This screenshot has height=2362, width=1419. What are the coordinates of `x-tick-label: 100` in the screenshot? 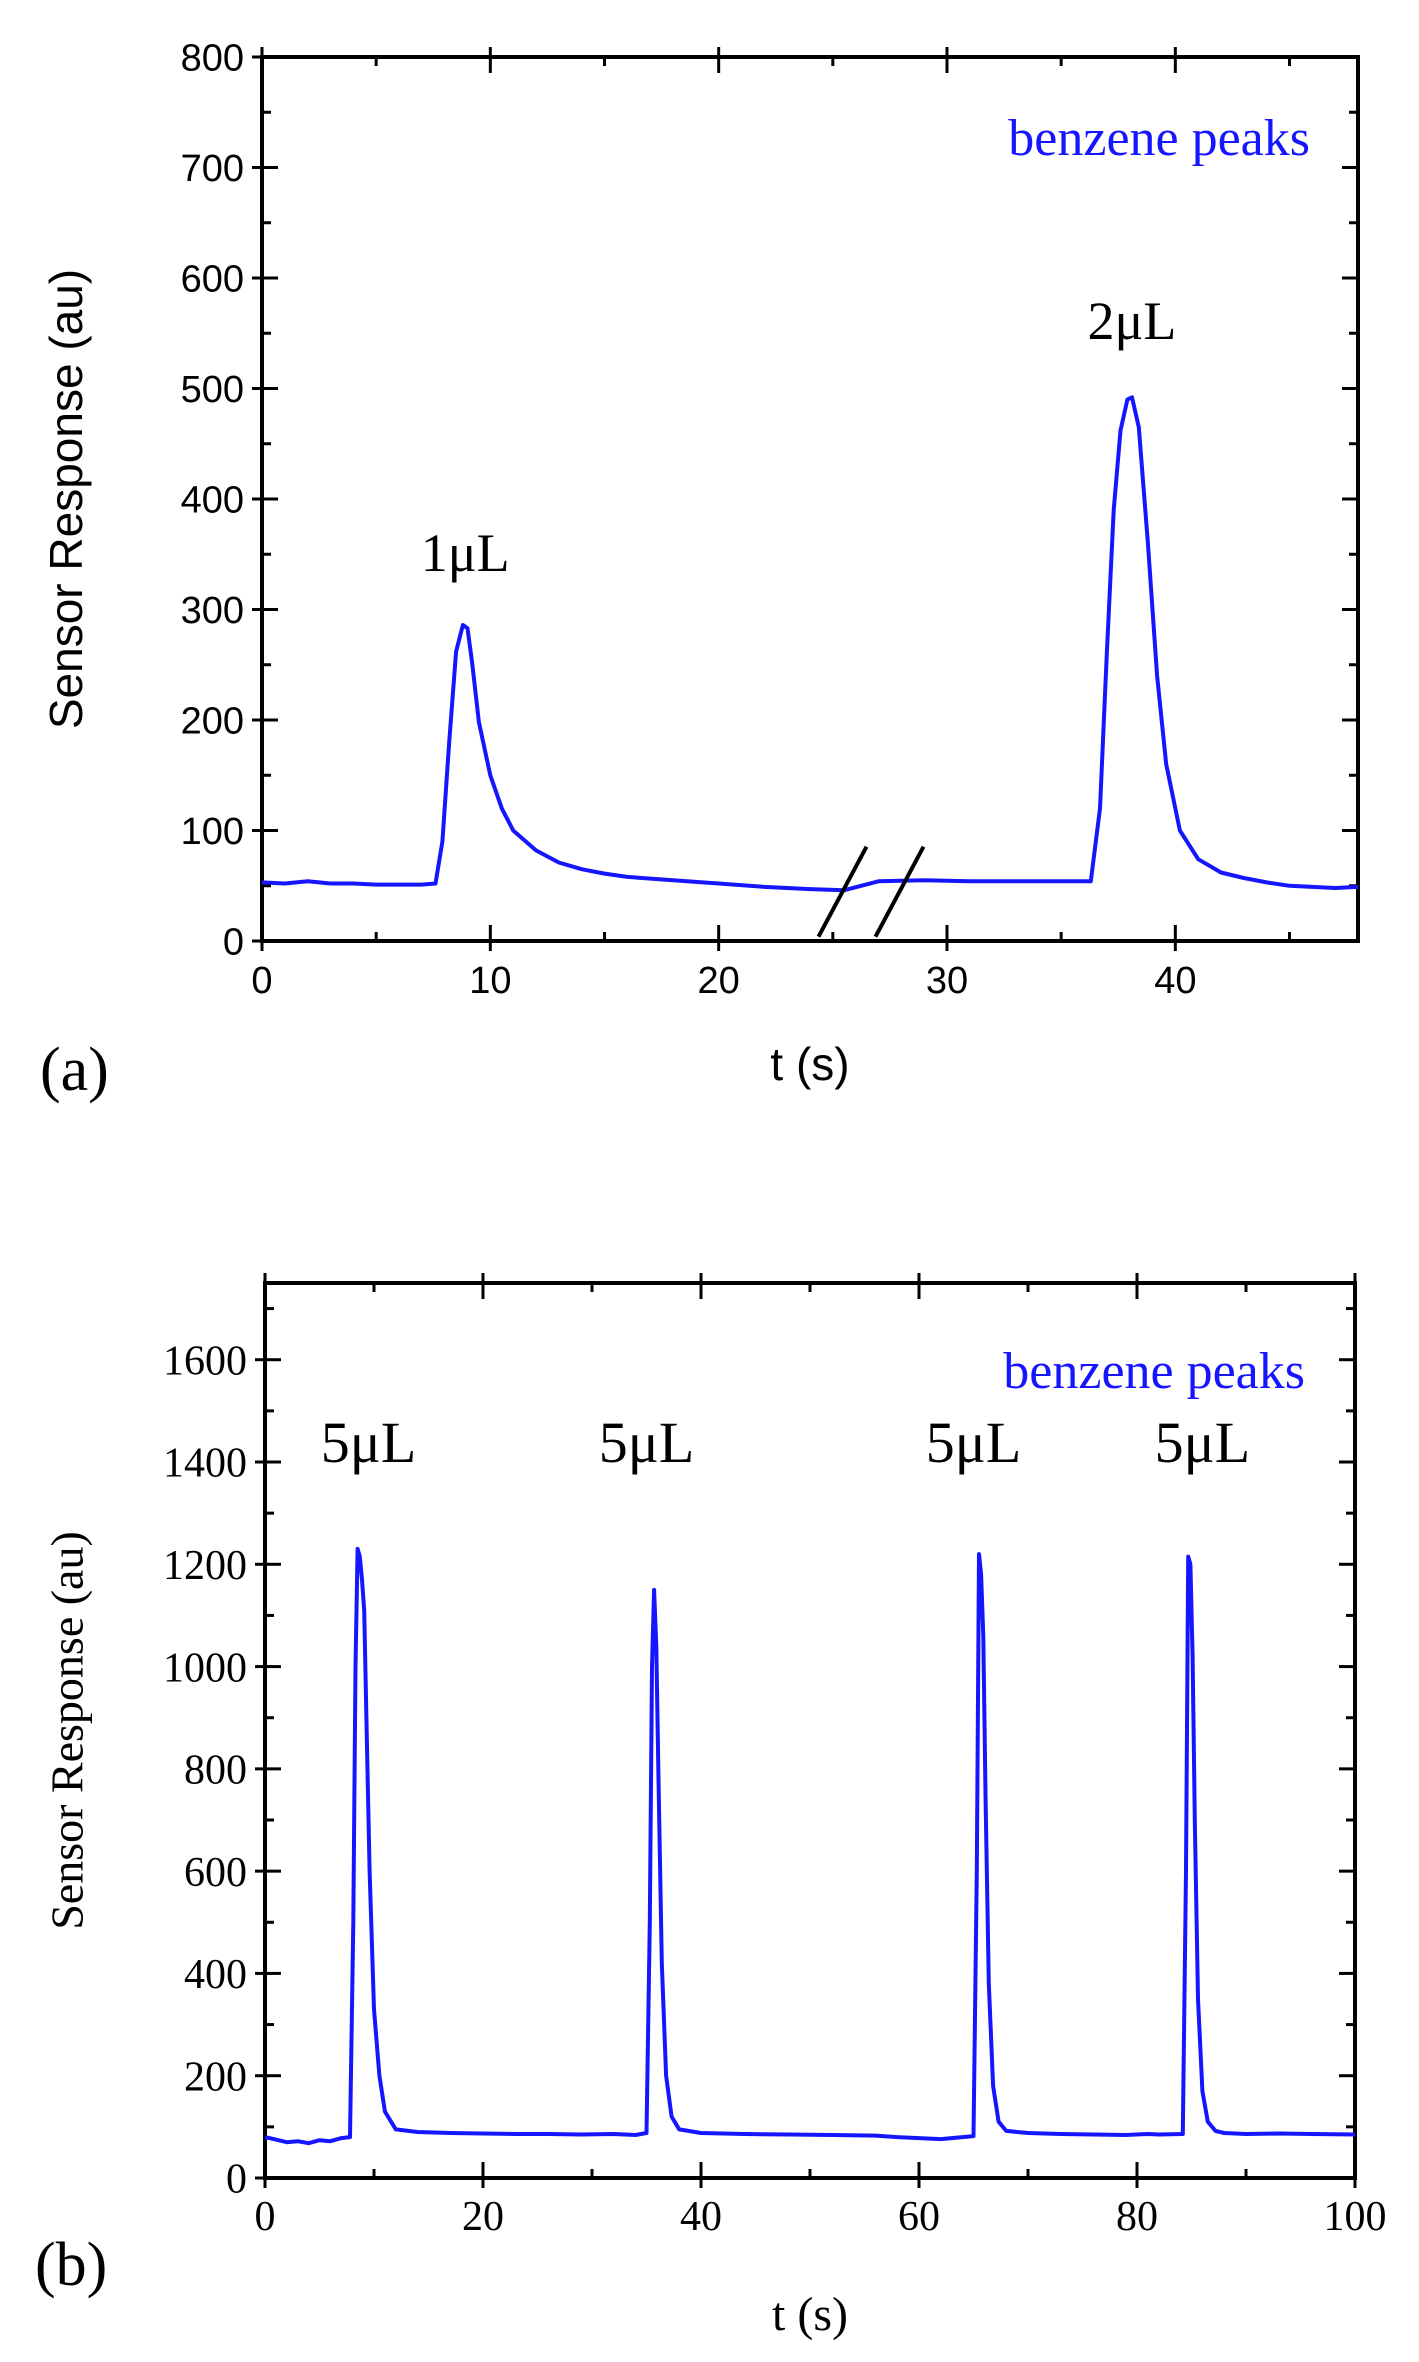 It's located at (1355, 2217).